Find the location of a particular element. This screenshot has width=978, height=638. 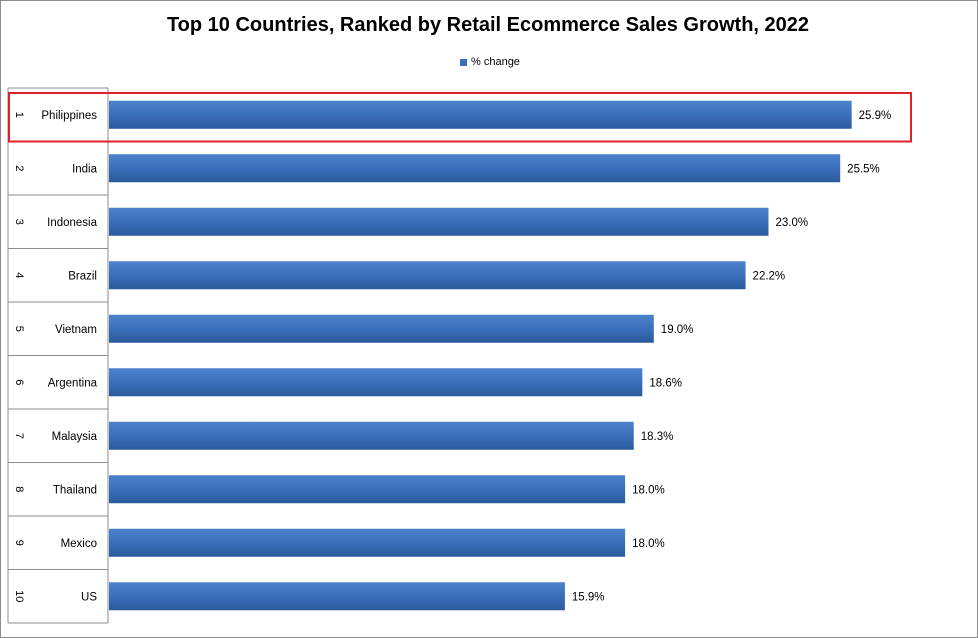

legend-label: % change is located at coordinates (495, 62).